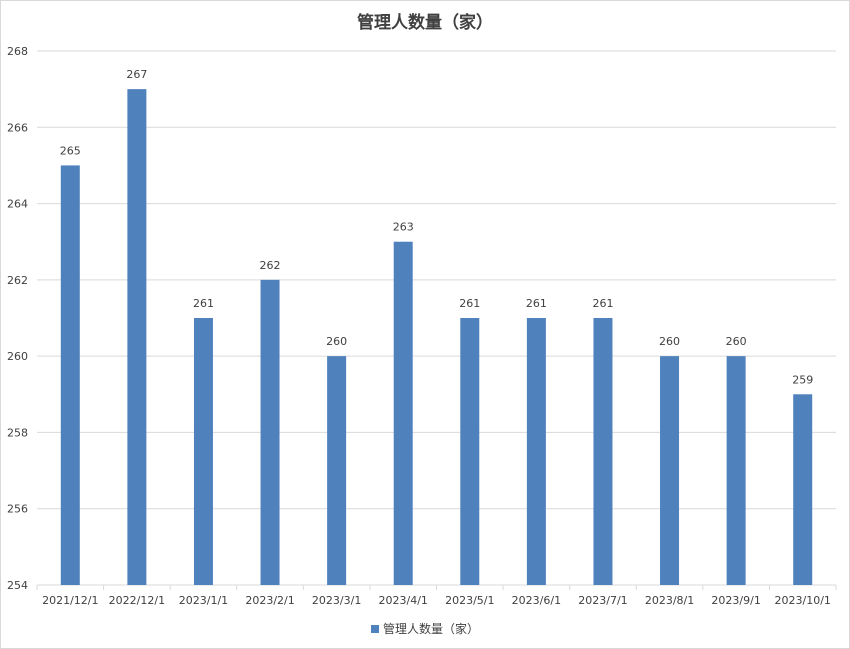  What do you see at coordinates (137, 600) in the screenshot?
I see `x-tick-label: 2022/12/1` at bounding box center [137, 600].